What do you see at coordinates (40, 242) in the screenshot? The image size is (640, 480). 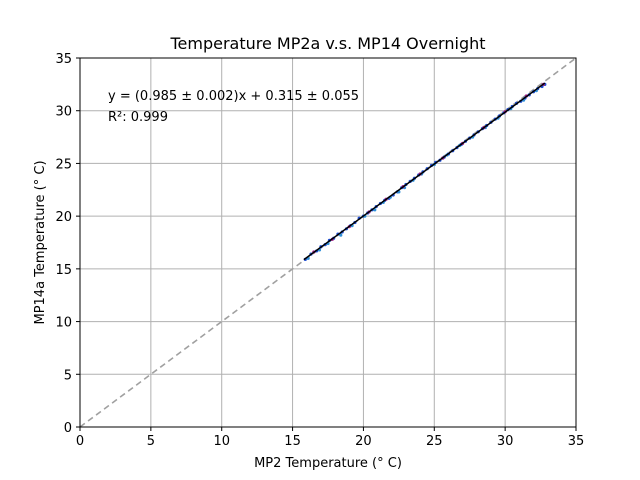 I see `y-axis-label: MP14a Temperature (° C)` at bounding box center [40, 242].